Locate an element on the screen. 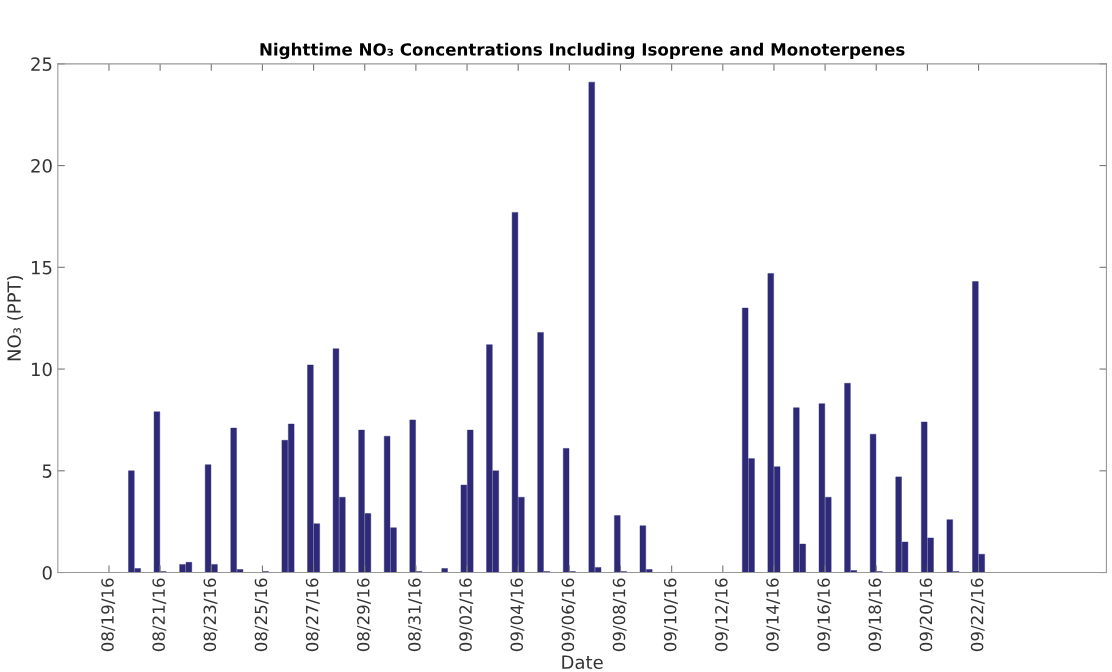  x-tick-label: 09/18/16 is located at coordinates (875, 615).